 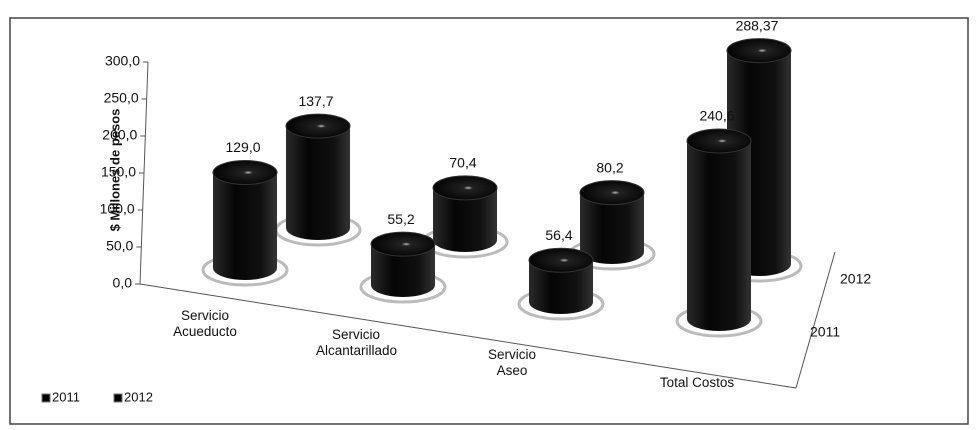 What do you see at coordinates (117, 209) in the screenshot?
I see `y-tick-label: 100,0` at bounding box center [117, 209].